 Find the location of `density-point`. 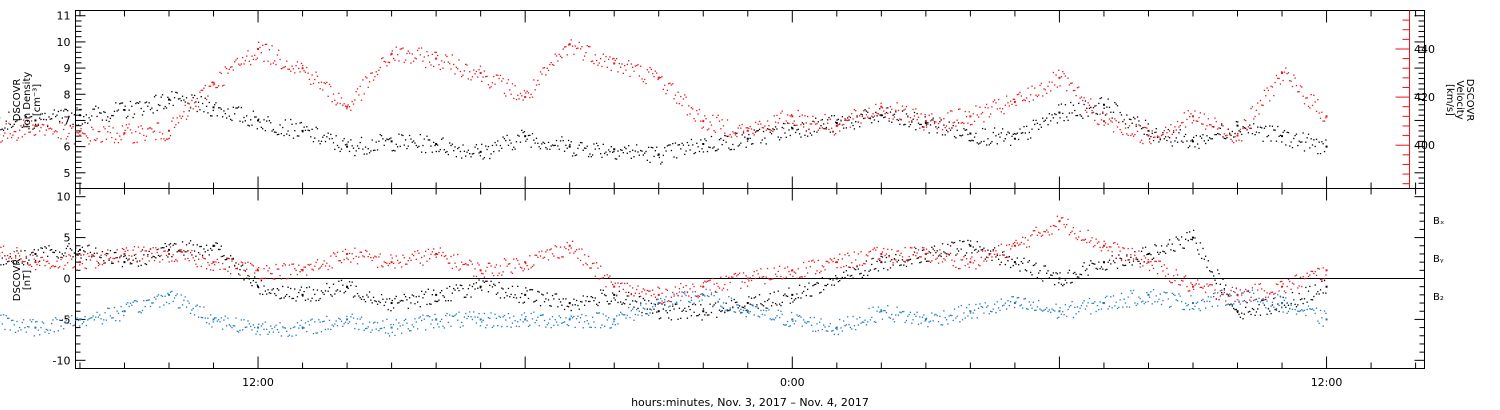

density-point is located at coordinates (569, 146).